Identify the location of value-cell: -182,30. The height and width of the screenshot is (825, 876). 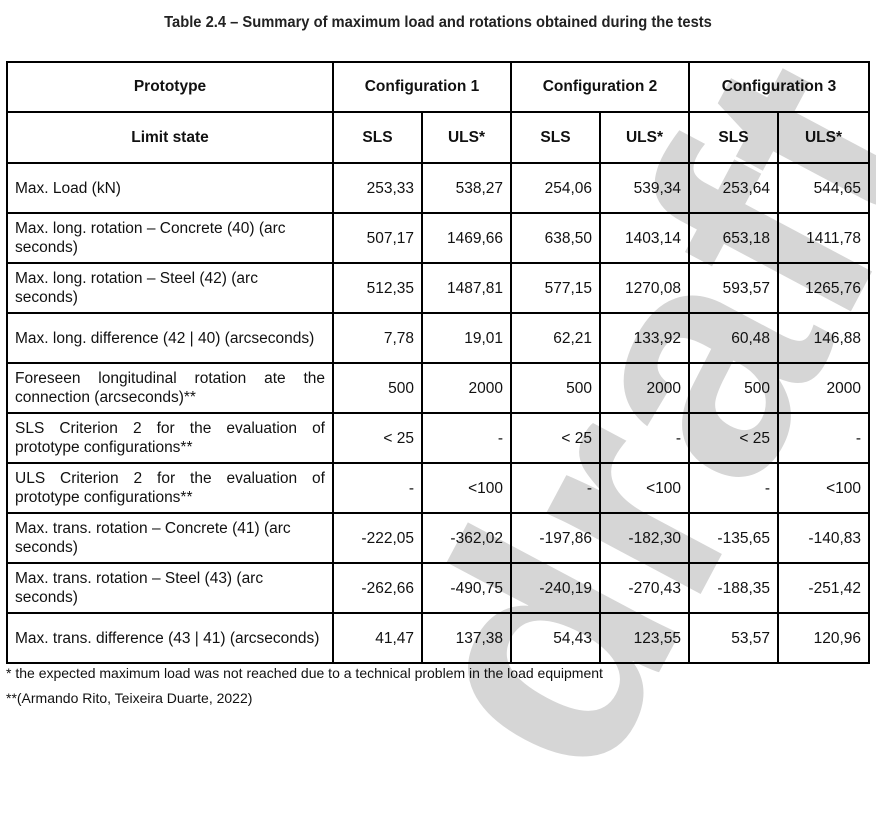
(644, 538).